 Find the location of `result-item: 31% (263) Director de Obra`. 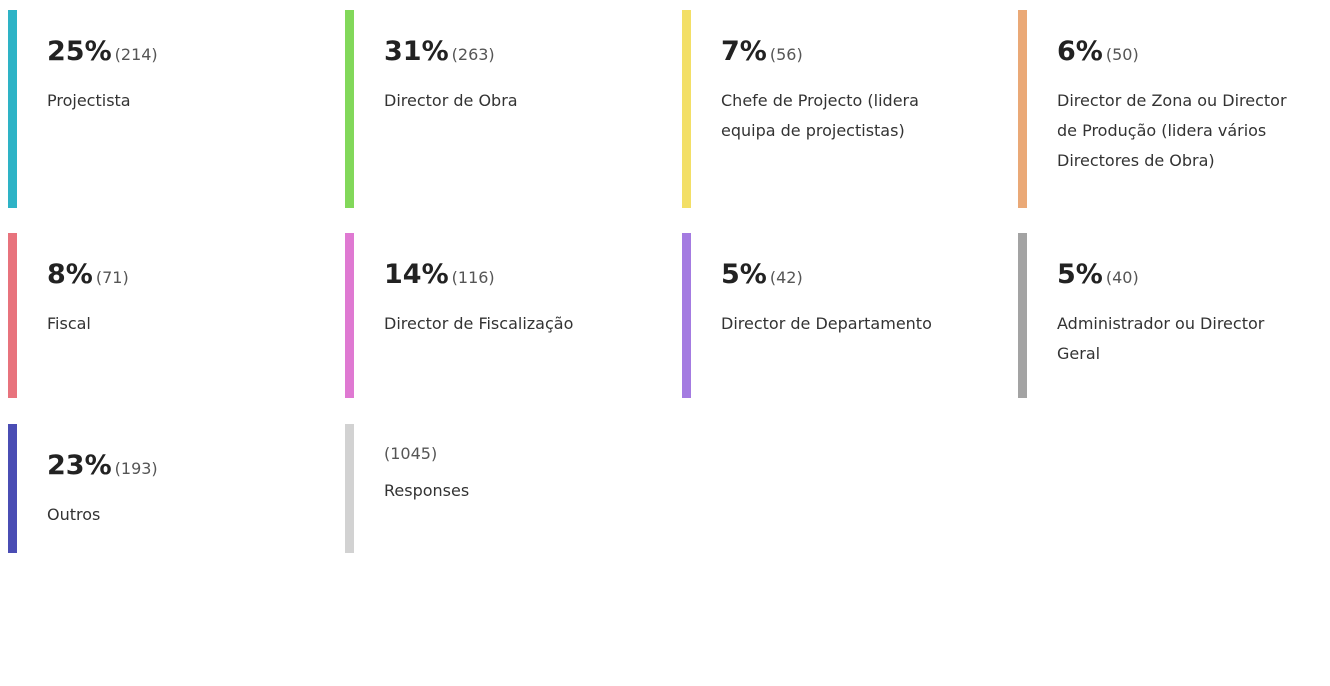

result-item: 31% (263) Director de Obra is located at coordinates (505, 109).